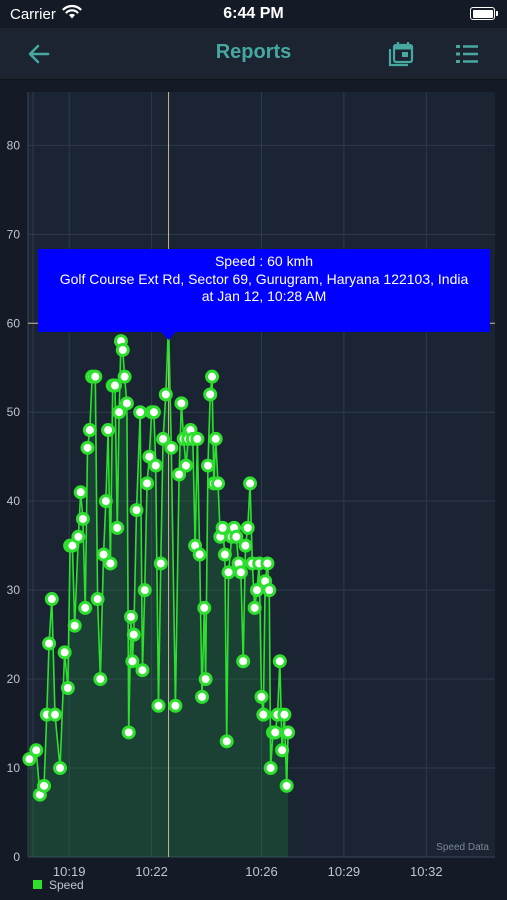  Describe the element at coordinates (69, 871) in the screenshot. I see `x-tick-label: 10:19` at that location.